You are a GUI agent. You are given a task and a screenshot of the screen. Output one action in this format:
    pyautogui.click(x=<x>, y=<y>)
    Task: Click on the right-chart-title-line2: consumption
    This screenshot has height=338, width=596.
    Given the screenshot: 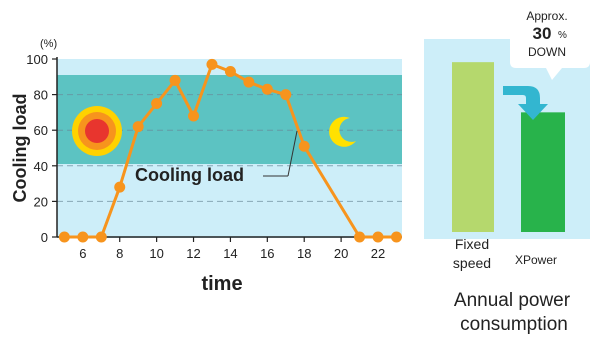 What is the action you would take?
    pyautogui.click(x=514, y=324)
    